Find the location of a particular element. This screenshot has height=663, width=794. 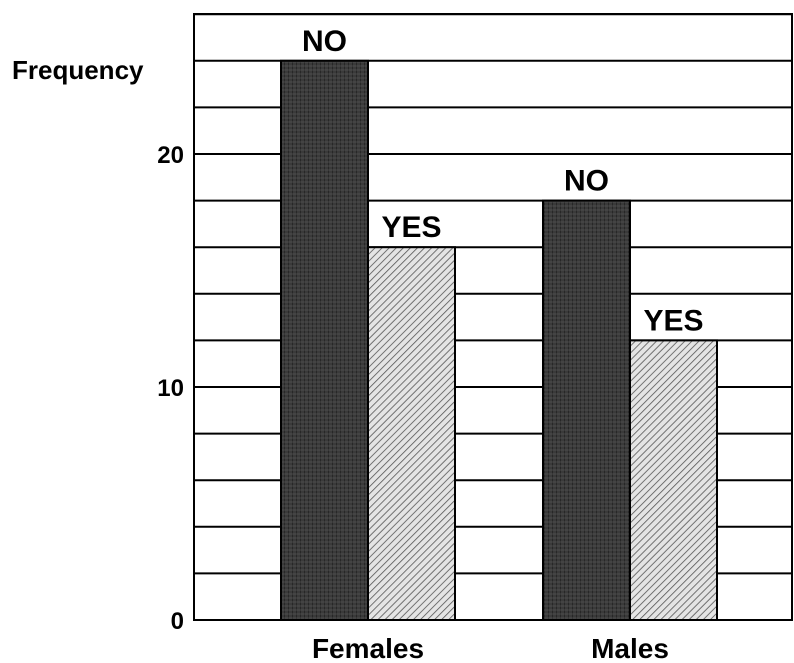

y-tick-label: 20 is located at coordinates (170, 155).